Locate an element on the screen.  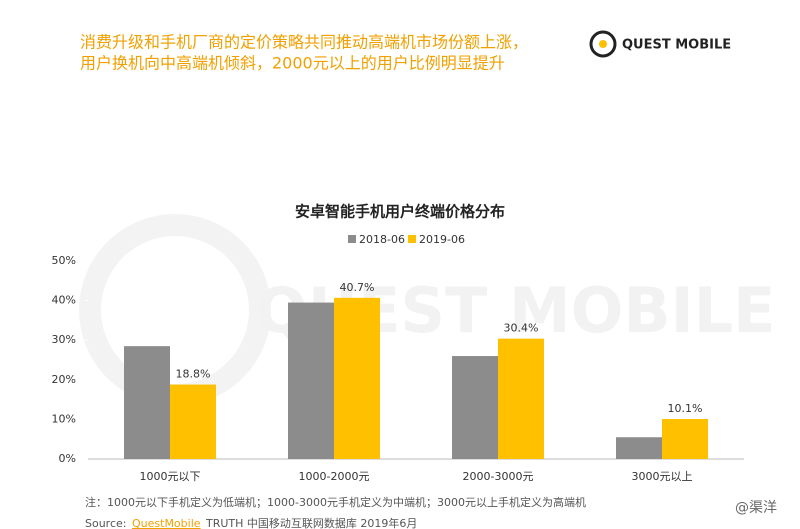
chart-title: 安卓智能手机用户终端价格分布 is located at coordinates (400, 212).